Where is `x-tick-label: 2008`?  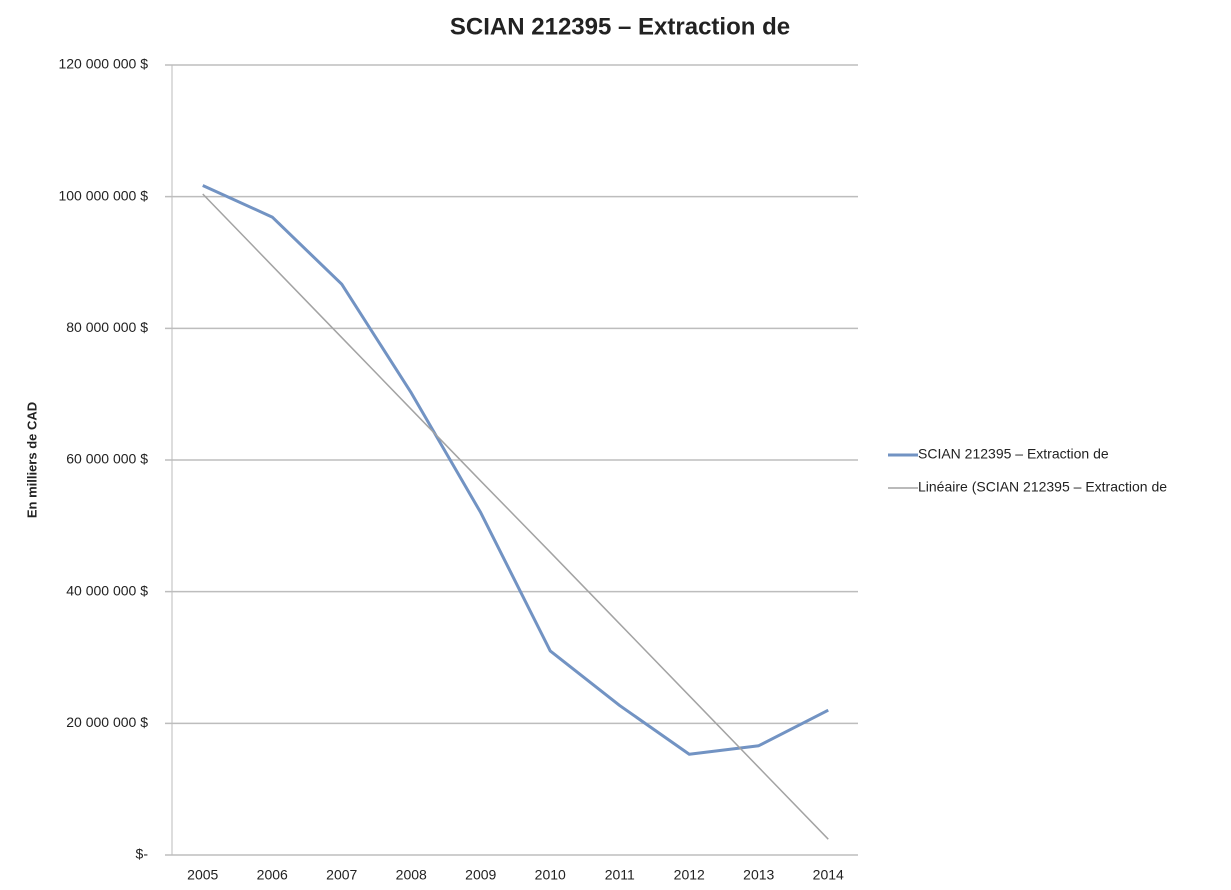
x-tick-label: 2008 is located at coordinates (411, 875).